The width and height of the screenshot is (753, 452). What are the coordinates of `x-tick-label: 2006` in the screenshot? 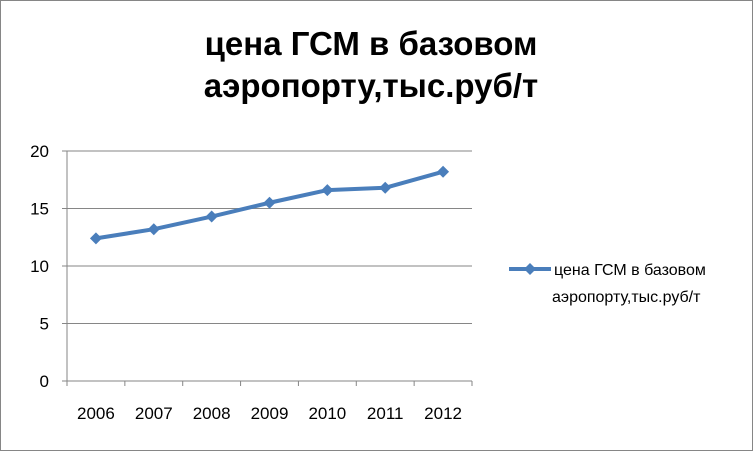 It's located at (96, 413).